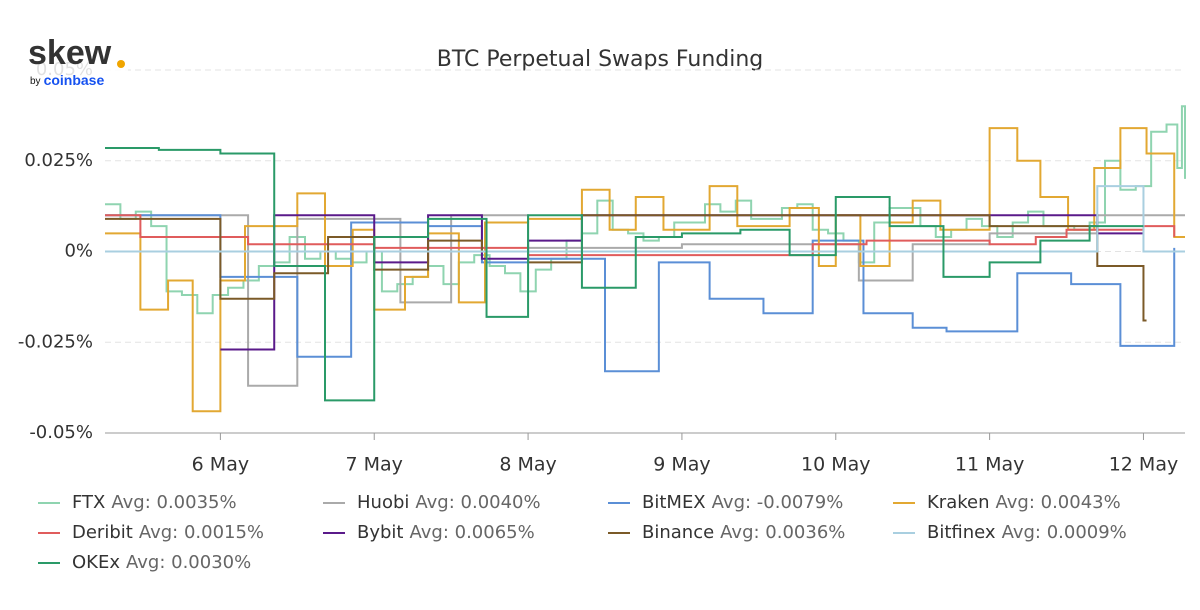 This screenshot has height=610, width=1200. Describe the element at coordinates (188, 562) in the screenshot. I see `legend-avg: Avg: 0.0030%` at that location.